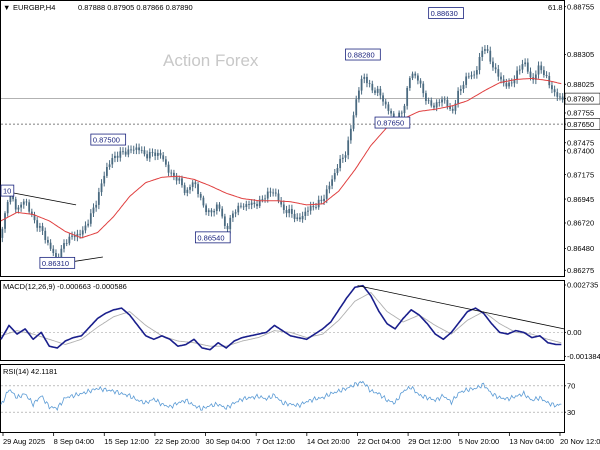  I want to click on main-y-tick-label: 0.87175, so click(580, 174).